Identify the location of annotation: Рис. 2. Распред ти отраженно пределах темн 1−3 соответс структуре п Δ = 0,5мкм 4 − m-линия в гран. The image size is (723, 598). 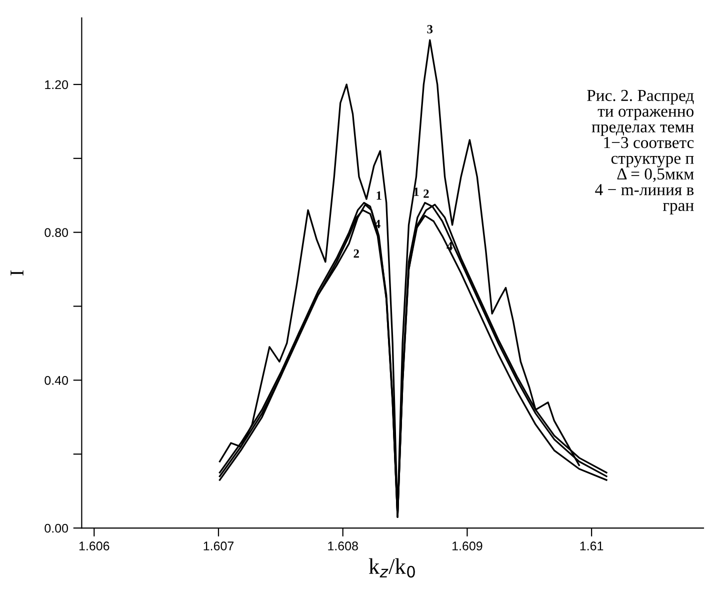
(640, 152).